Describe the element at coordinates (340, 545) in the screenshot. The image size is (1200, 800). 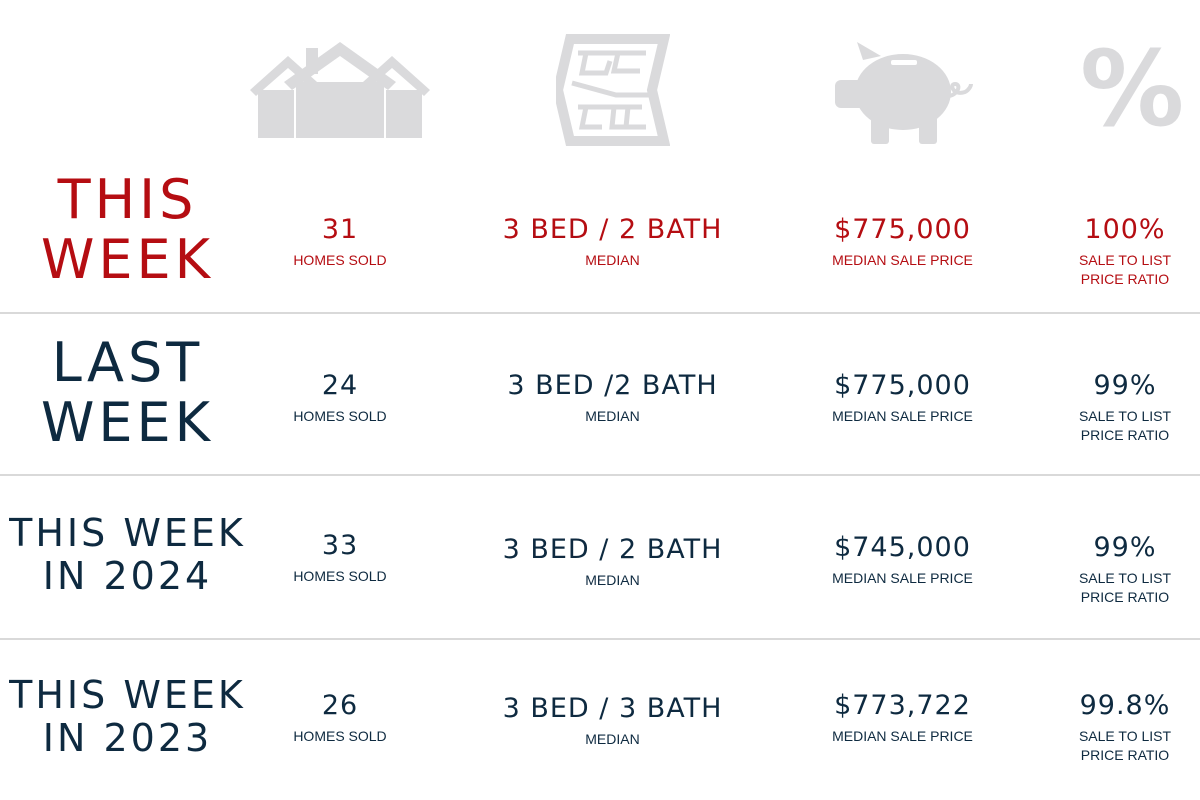
I see `homes-sold-value: 33` at that location.